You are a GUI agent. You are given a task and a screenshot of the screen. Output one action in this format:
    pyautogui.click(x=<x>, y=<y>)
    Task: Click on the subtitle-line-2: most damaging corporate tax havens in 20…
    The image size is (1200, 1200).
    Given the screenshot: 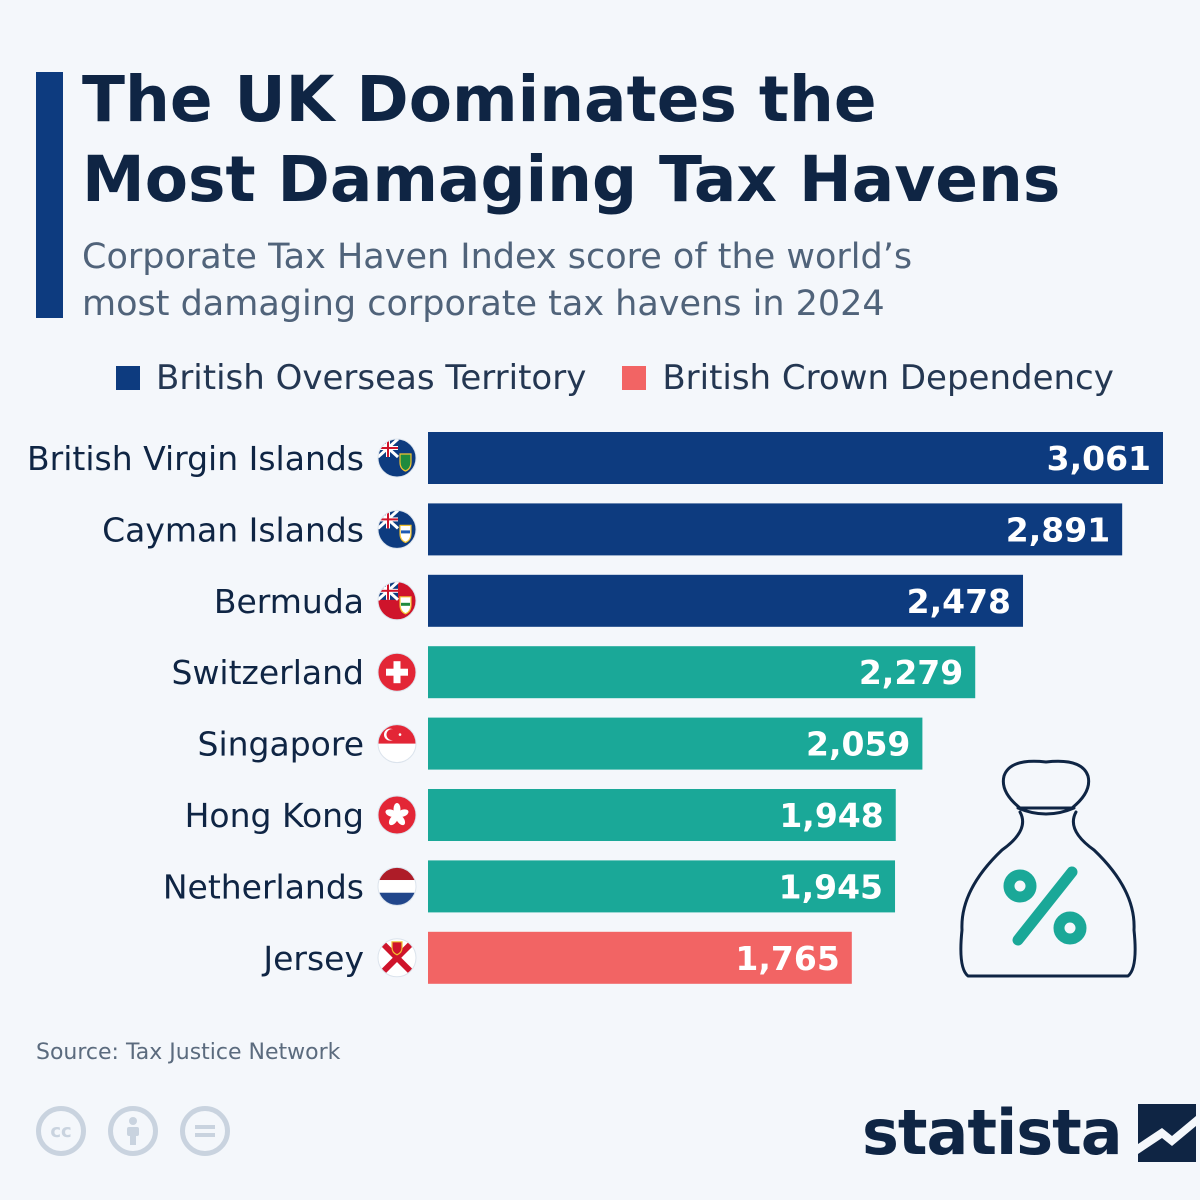 What is the action you would take?
    pyautogui.click(x=483, y=304)
    